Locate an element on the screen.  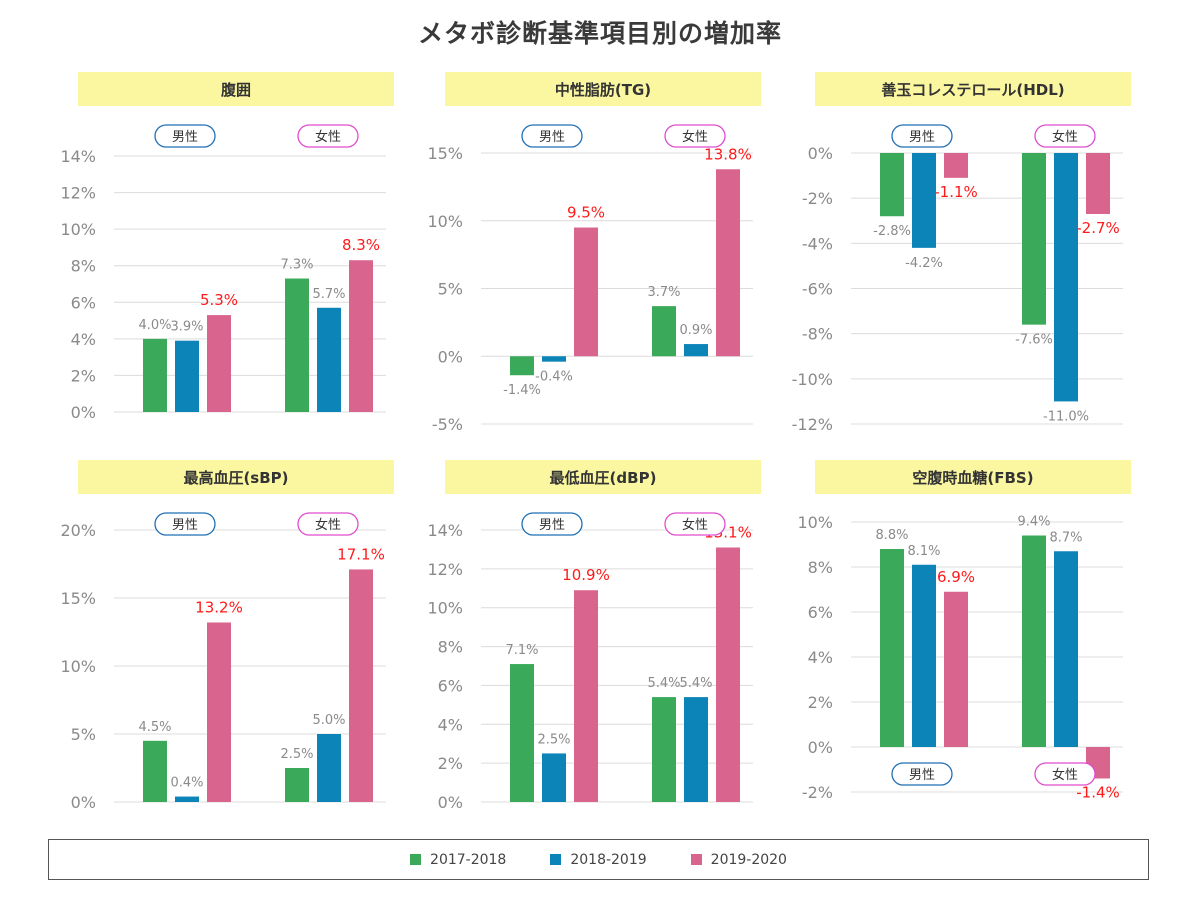
data-label: 5.0% is located at coordinates (328, 720).